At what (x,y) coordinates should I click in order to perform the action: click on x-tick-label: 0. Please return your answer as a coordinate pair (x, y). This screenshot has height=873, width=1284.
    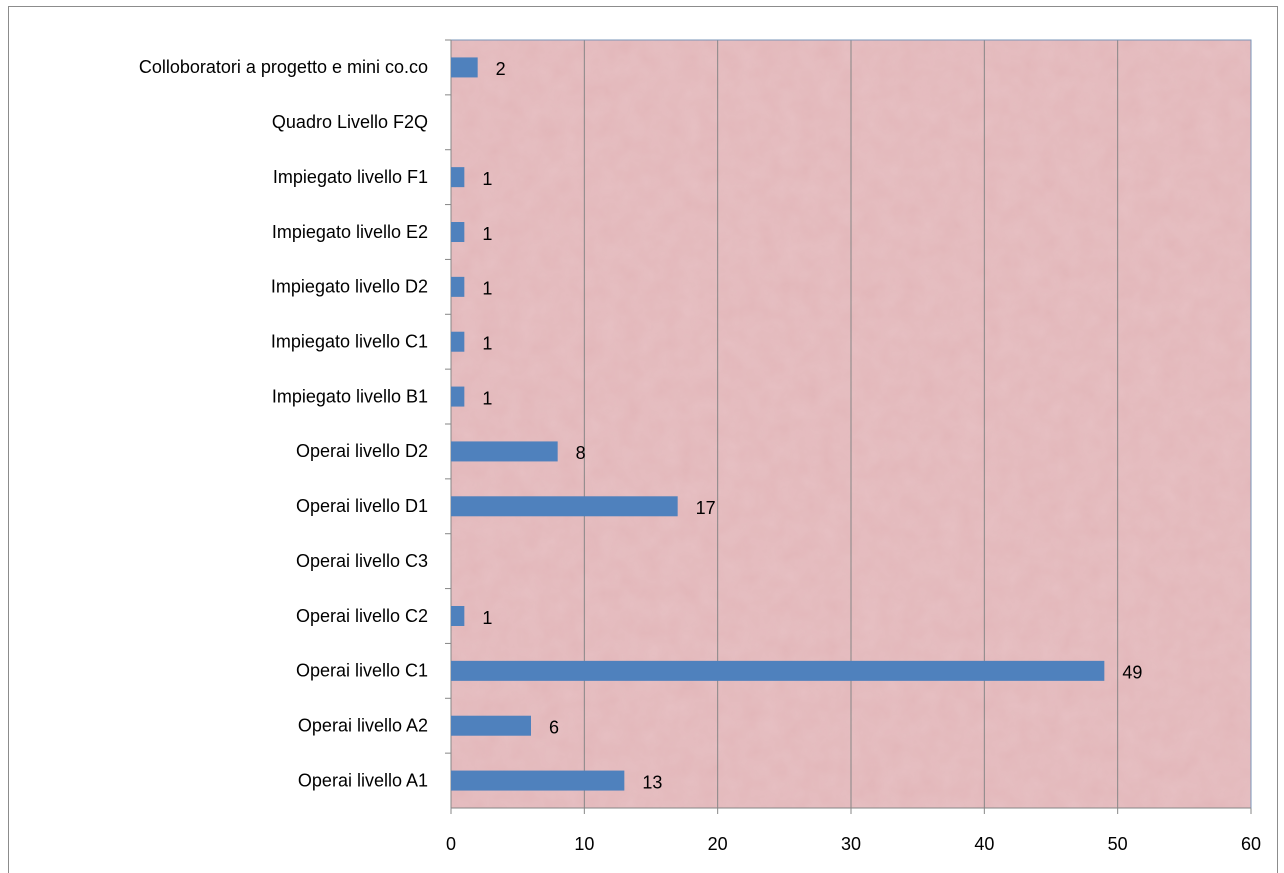
    Looking at the image, I should click on (451, 844).